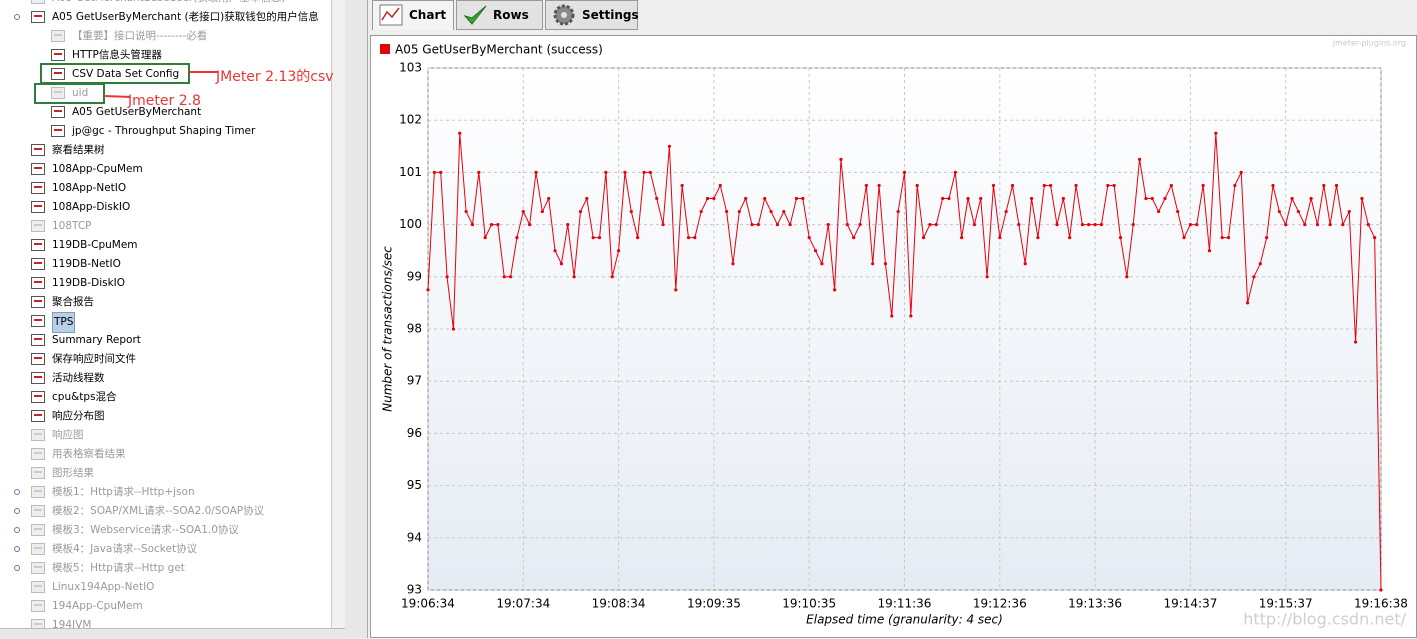 This screenshot has width=1417, height=639. I want to click on tree-node: 194App-CpuMem, so click(165, 606).